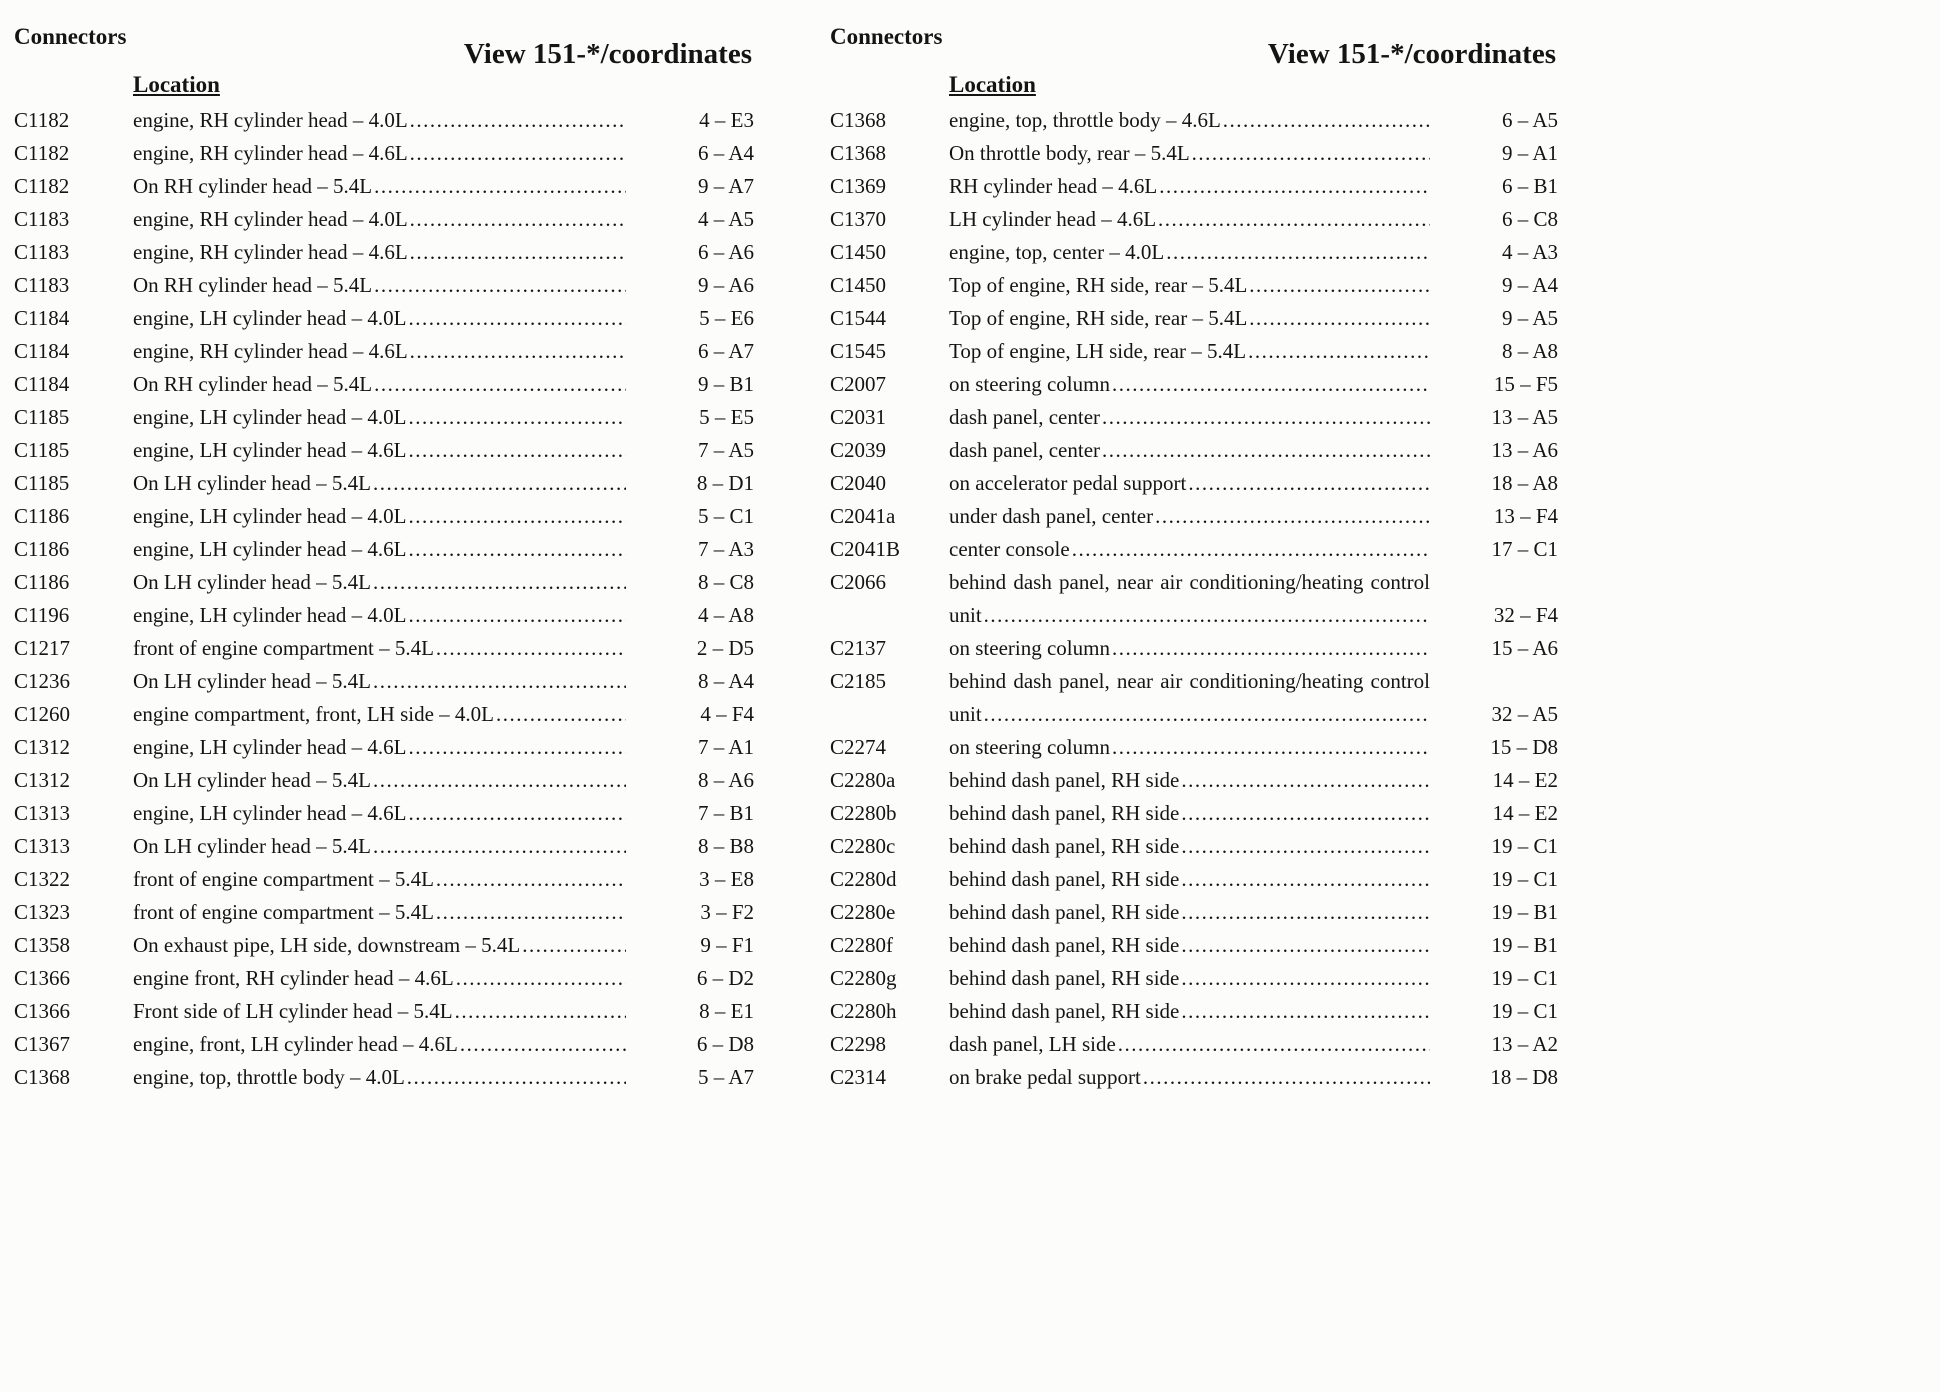  I want to click on connector-row: C1186 On LH cylinder head – 5.4L 8 – C8, so click(385, 582).